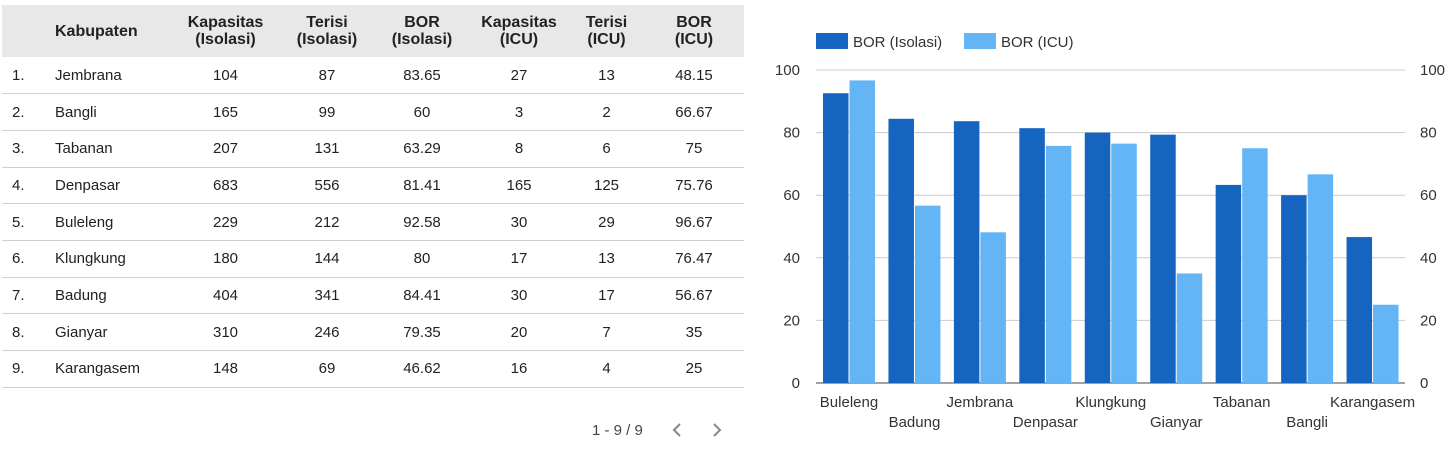  I want to click on terisi-icu-cell: 4, so click(606, 369).